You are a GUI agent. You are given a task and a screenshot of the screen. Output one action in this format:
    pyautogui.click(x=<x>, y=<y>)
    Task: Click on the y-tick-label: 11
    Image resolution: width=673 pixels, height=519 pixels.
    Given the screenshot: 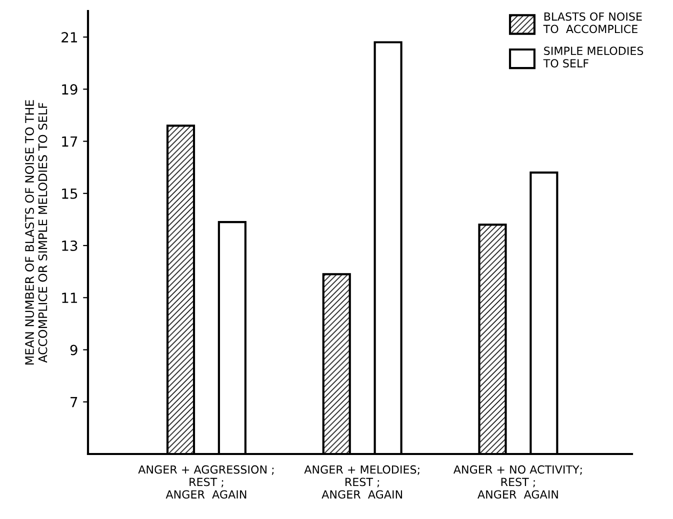 What is the action you would take?
    pyautogui.click(x=69, y=297)
    